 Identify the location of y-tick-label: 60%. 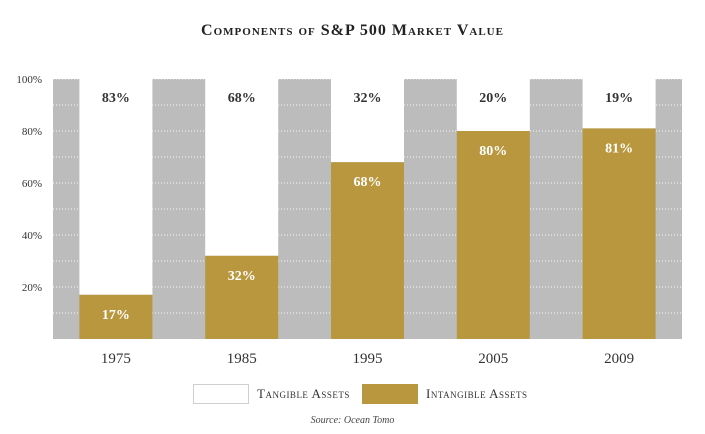
(32, 184).